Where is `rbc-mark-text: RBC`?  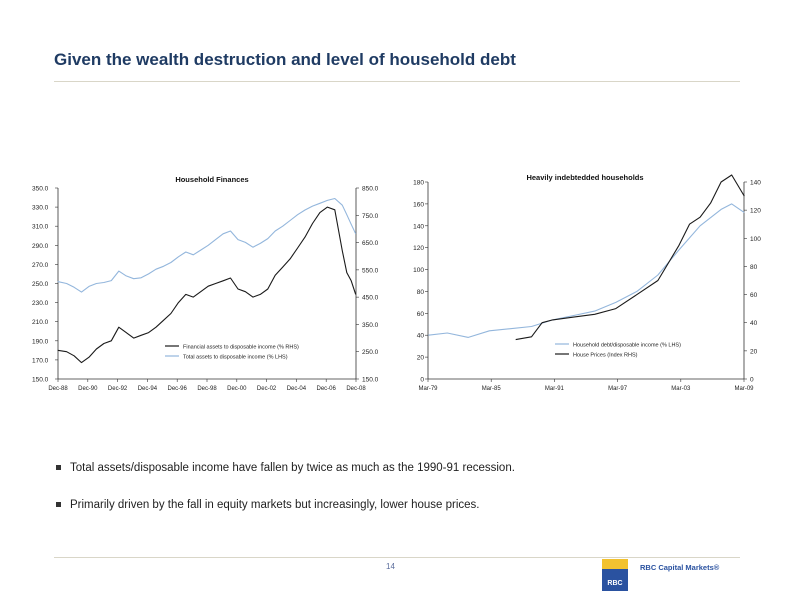
rbc-mark-text: RBC is located at coordinates (614, 583).